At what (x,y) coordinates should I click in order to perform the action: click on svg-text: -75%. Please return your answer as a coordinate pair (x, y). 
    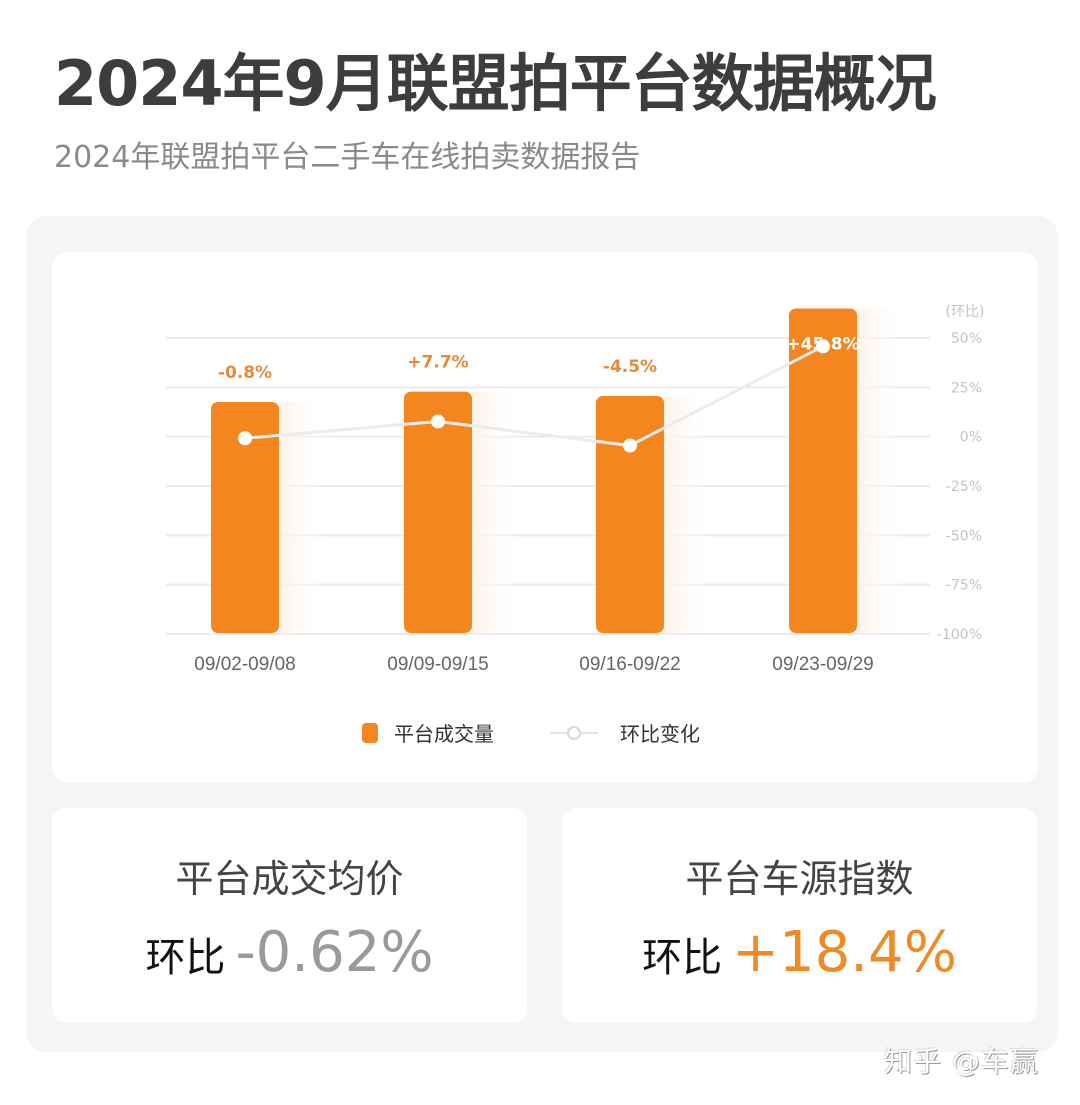
    Looking at the image, I should click on (964, 586).